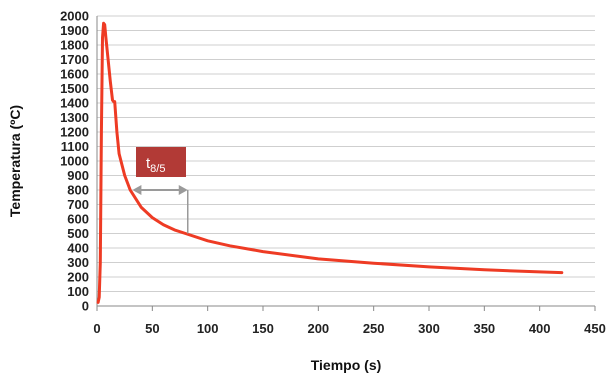 This screenshot has height=378, width=609. Describe the element at coordinates (78, 248) in the screenshot. I see `y-tick-label: 400` at that location.